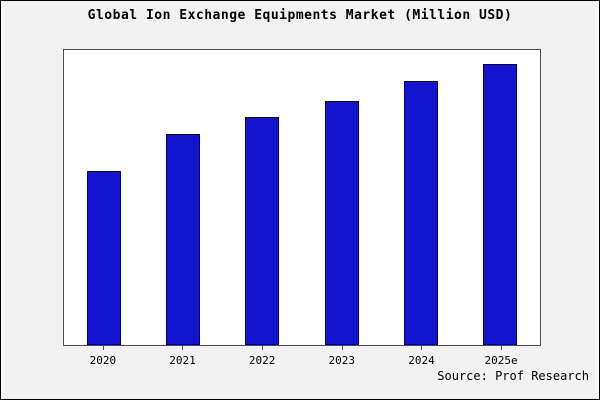 The width and height of the screenshot is (600, 400). I want to click on x-tick-label-2024: 2024, so click(421, 356).